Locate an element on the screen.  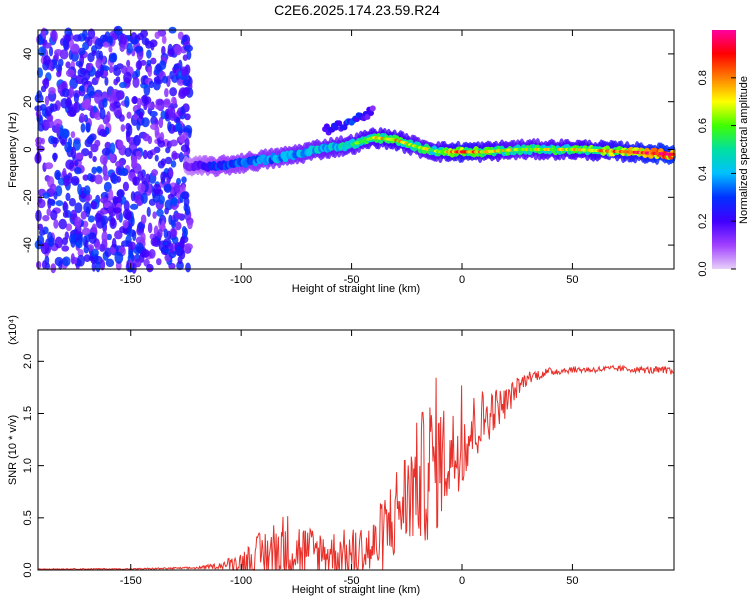
snr-y-tick-label: 1.5 is located at coordinates (28, 413).